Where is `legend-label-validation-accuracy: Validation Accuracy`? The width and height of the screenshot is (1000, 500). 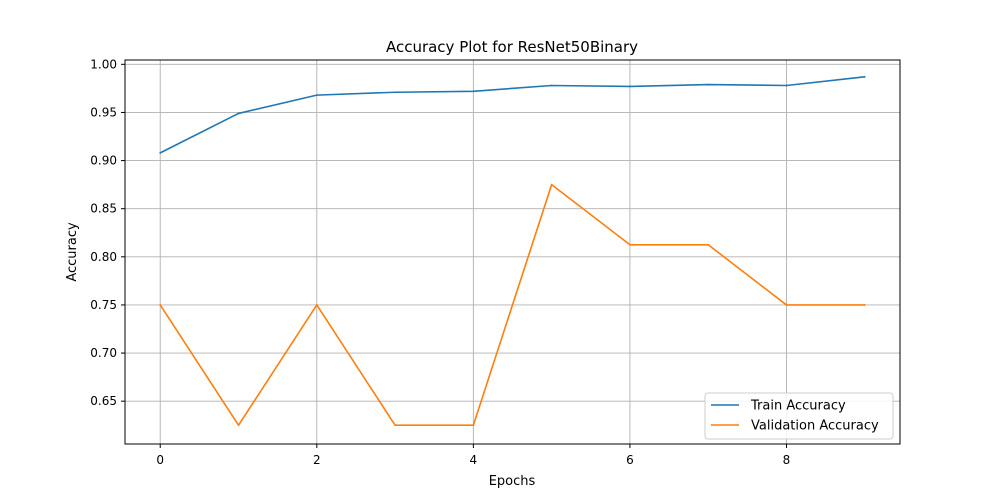 legend-label-validation-accuracy: Validation Accuracy is located at coordinates (815, 426).